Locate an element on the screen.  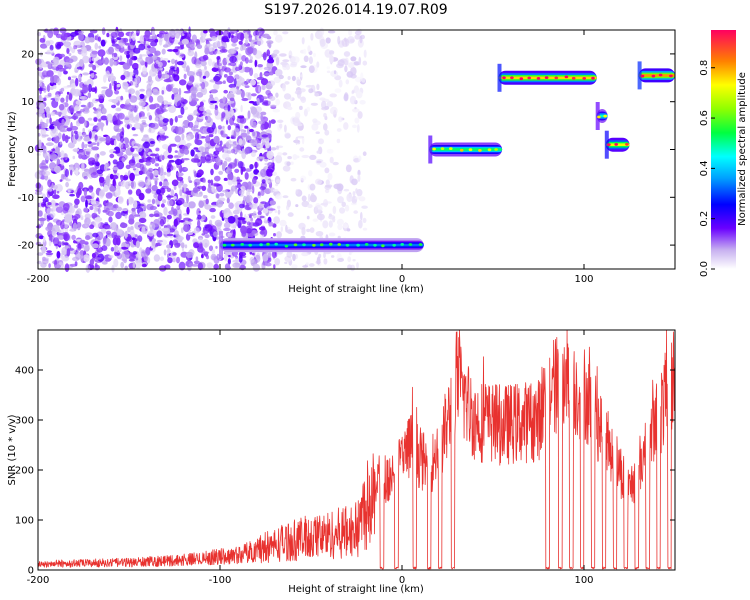
track-band is located at coordinates (656, 75).